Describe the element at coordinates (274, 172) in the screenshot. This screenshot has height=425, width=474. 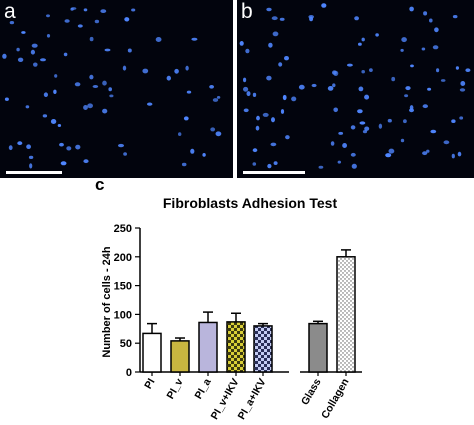
I see `scale-bar-b` at that location.